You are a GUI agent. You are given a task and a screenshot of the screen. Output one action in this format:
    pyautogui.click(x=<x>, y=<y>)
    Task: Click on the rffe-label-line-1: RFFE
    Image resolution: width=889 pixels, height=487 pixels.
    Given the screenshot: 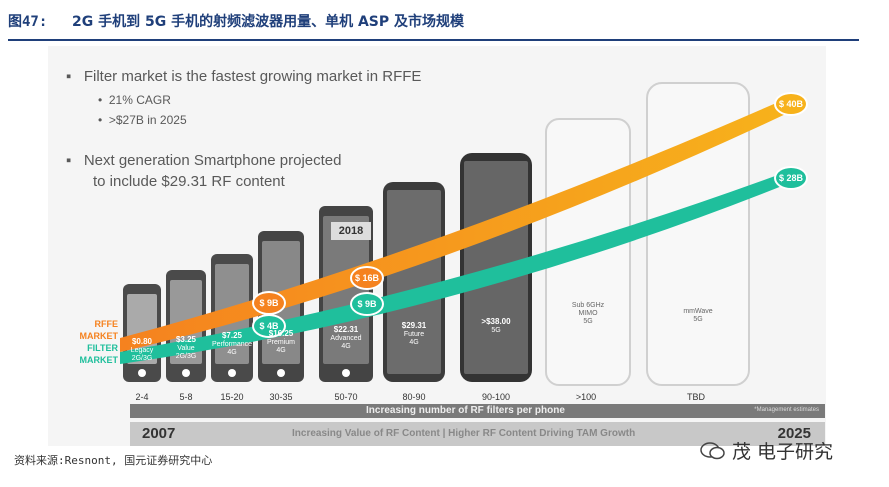 What is the action you would take?
    pyautogui.click(x=106, y=324)
    